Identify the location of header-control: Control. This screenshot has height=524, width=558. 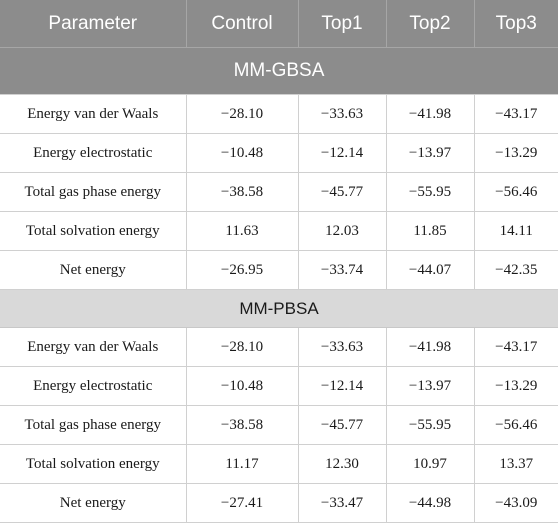
(242, 24).